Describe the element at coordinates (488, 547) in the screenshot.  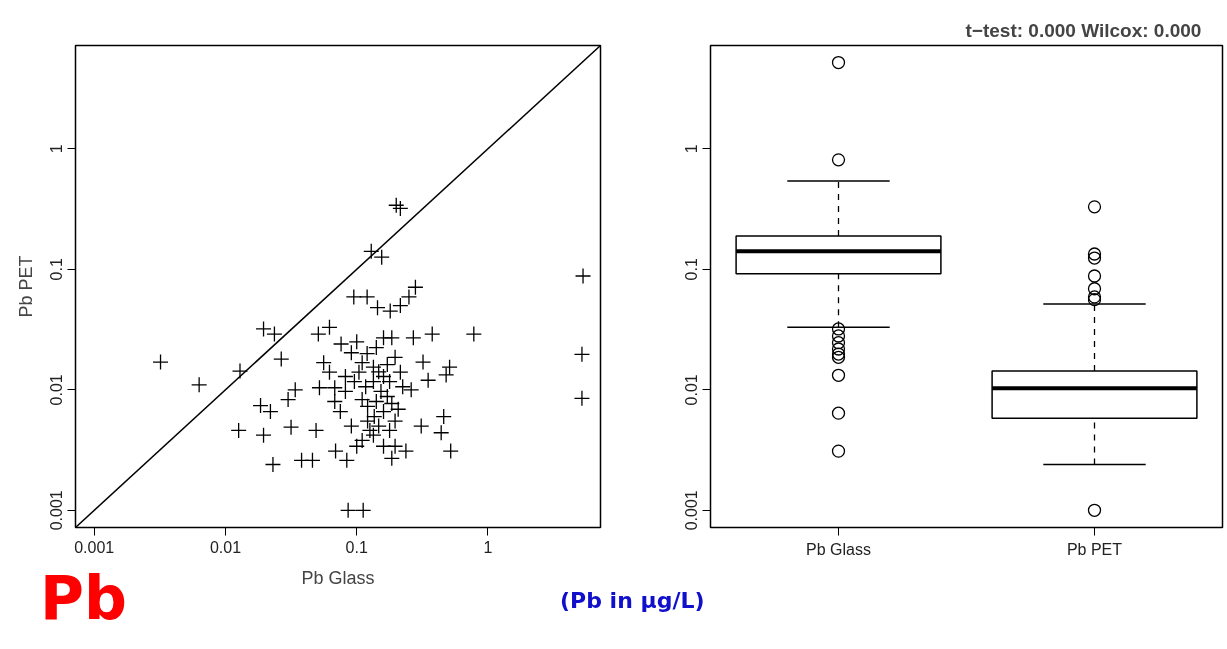
I see `x-tick-label: 1` at that location.